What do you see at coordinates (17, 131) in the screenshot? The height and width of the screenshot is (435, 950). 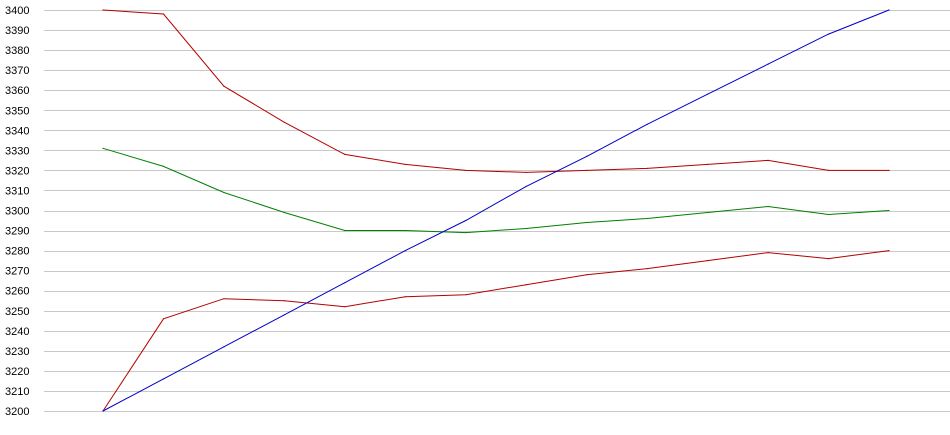 I see `y-tick-label: 3340` at bounding box center [17, 131].